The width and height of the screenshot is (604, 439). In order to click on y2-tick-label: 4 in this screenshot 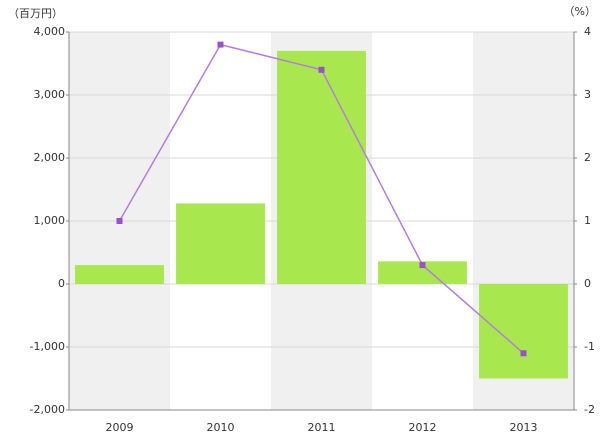, I will do `click(587, 31)`.